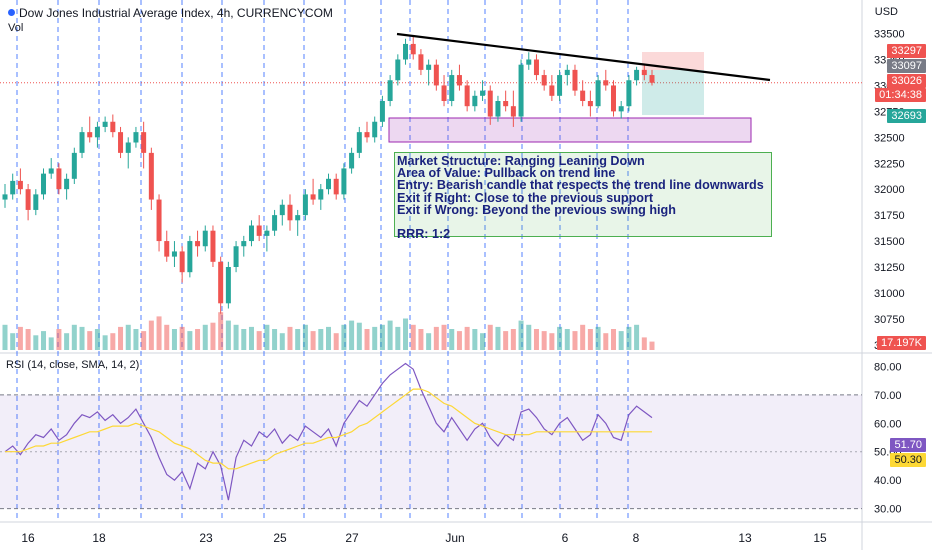  Describe the element at coordinates (889, 216) in the screenshot. I see `price-tick-5: 31750` at that location.